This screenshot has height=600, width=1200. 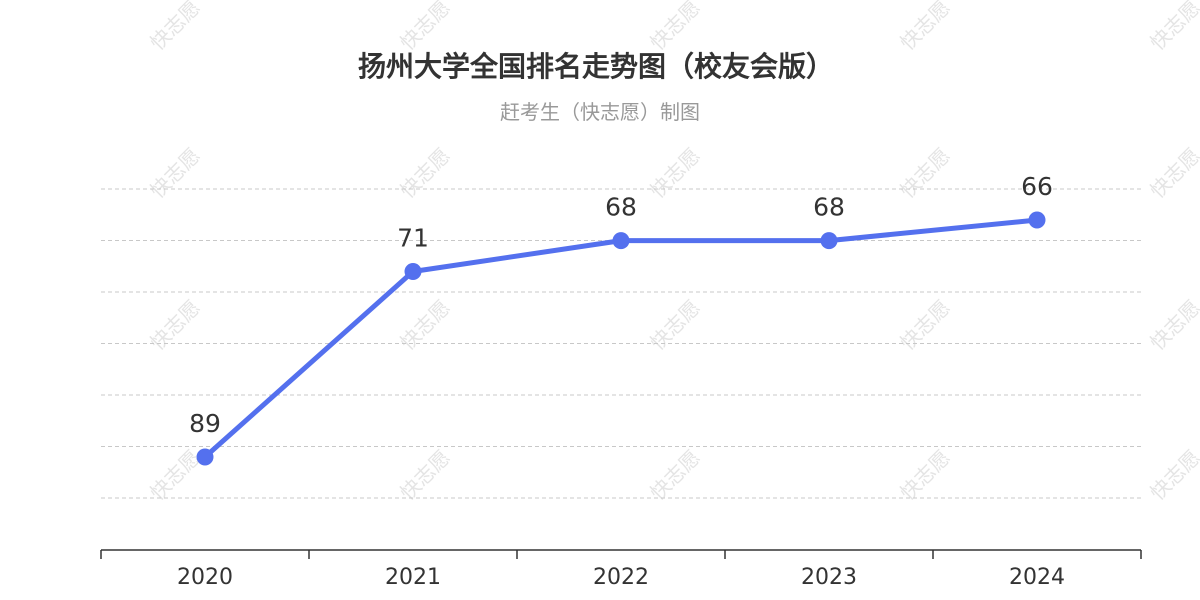 I want to click on x-axis: 2020 2021 2022 2023 2024, so click(x=621, y=569).